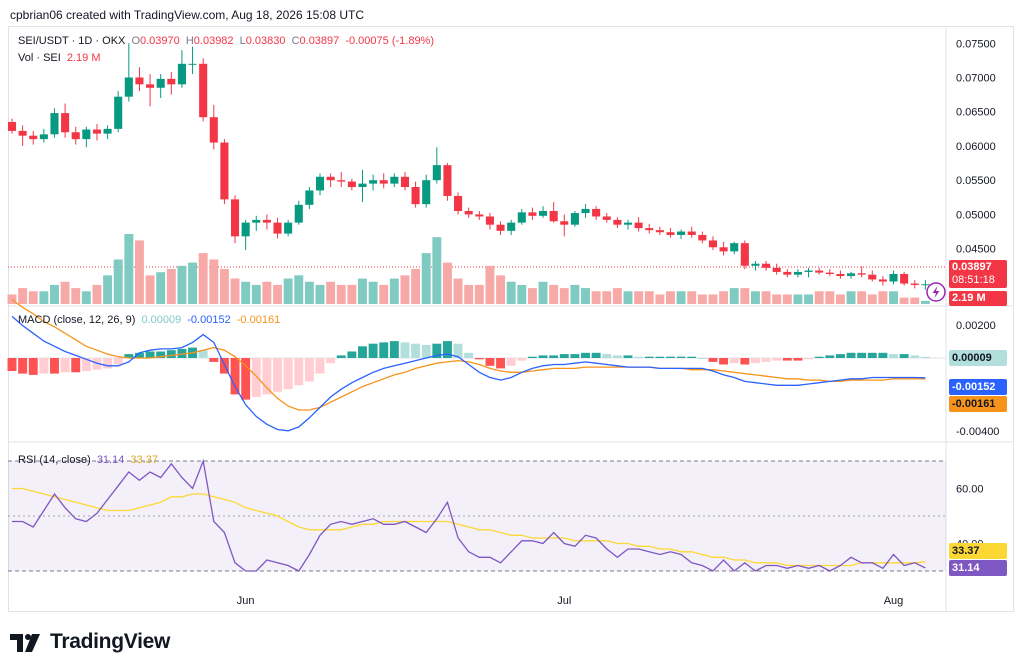  I want to click on change-value: -0.00075 (-1.89%), so click(390, 41).